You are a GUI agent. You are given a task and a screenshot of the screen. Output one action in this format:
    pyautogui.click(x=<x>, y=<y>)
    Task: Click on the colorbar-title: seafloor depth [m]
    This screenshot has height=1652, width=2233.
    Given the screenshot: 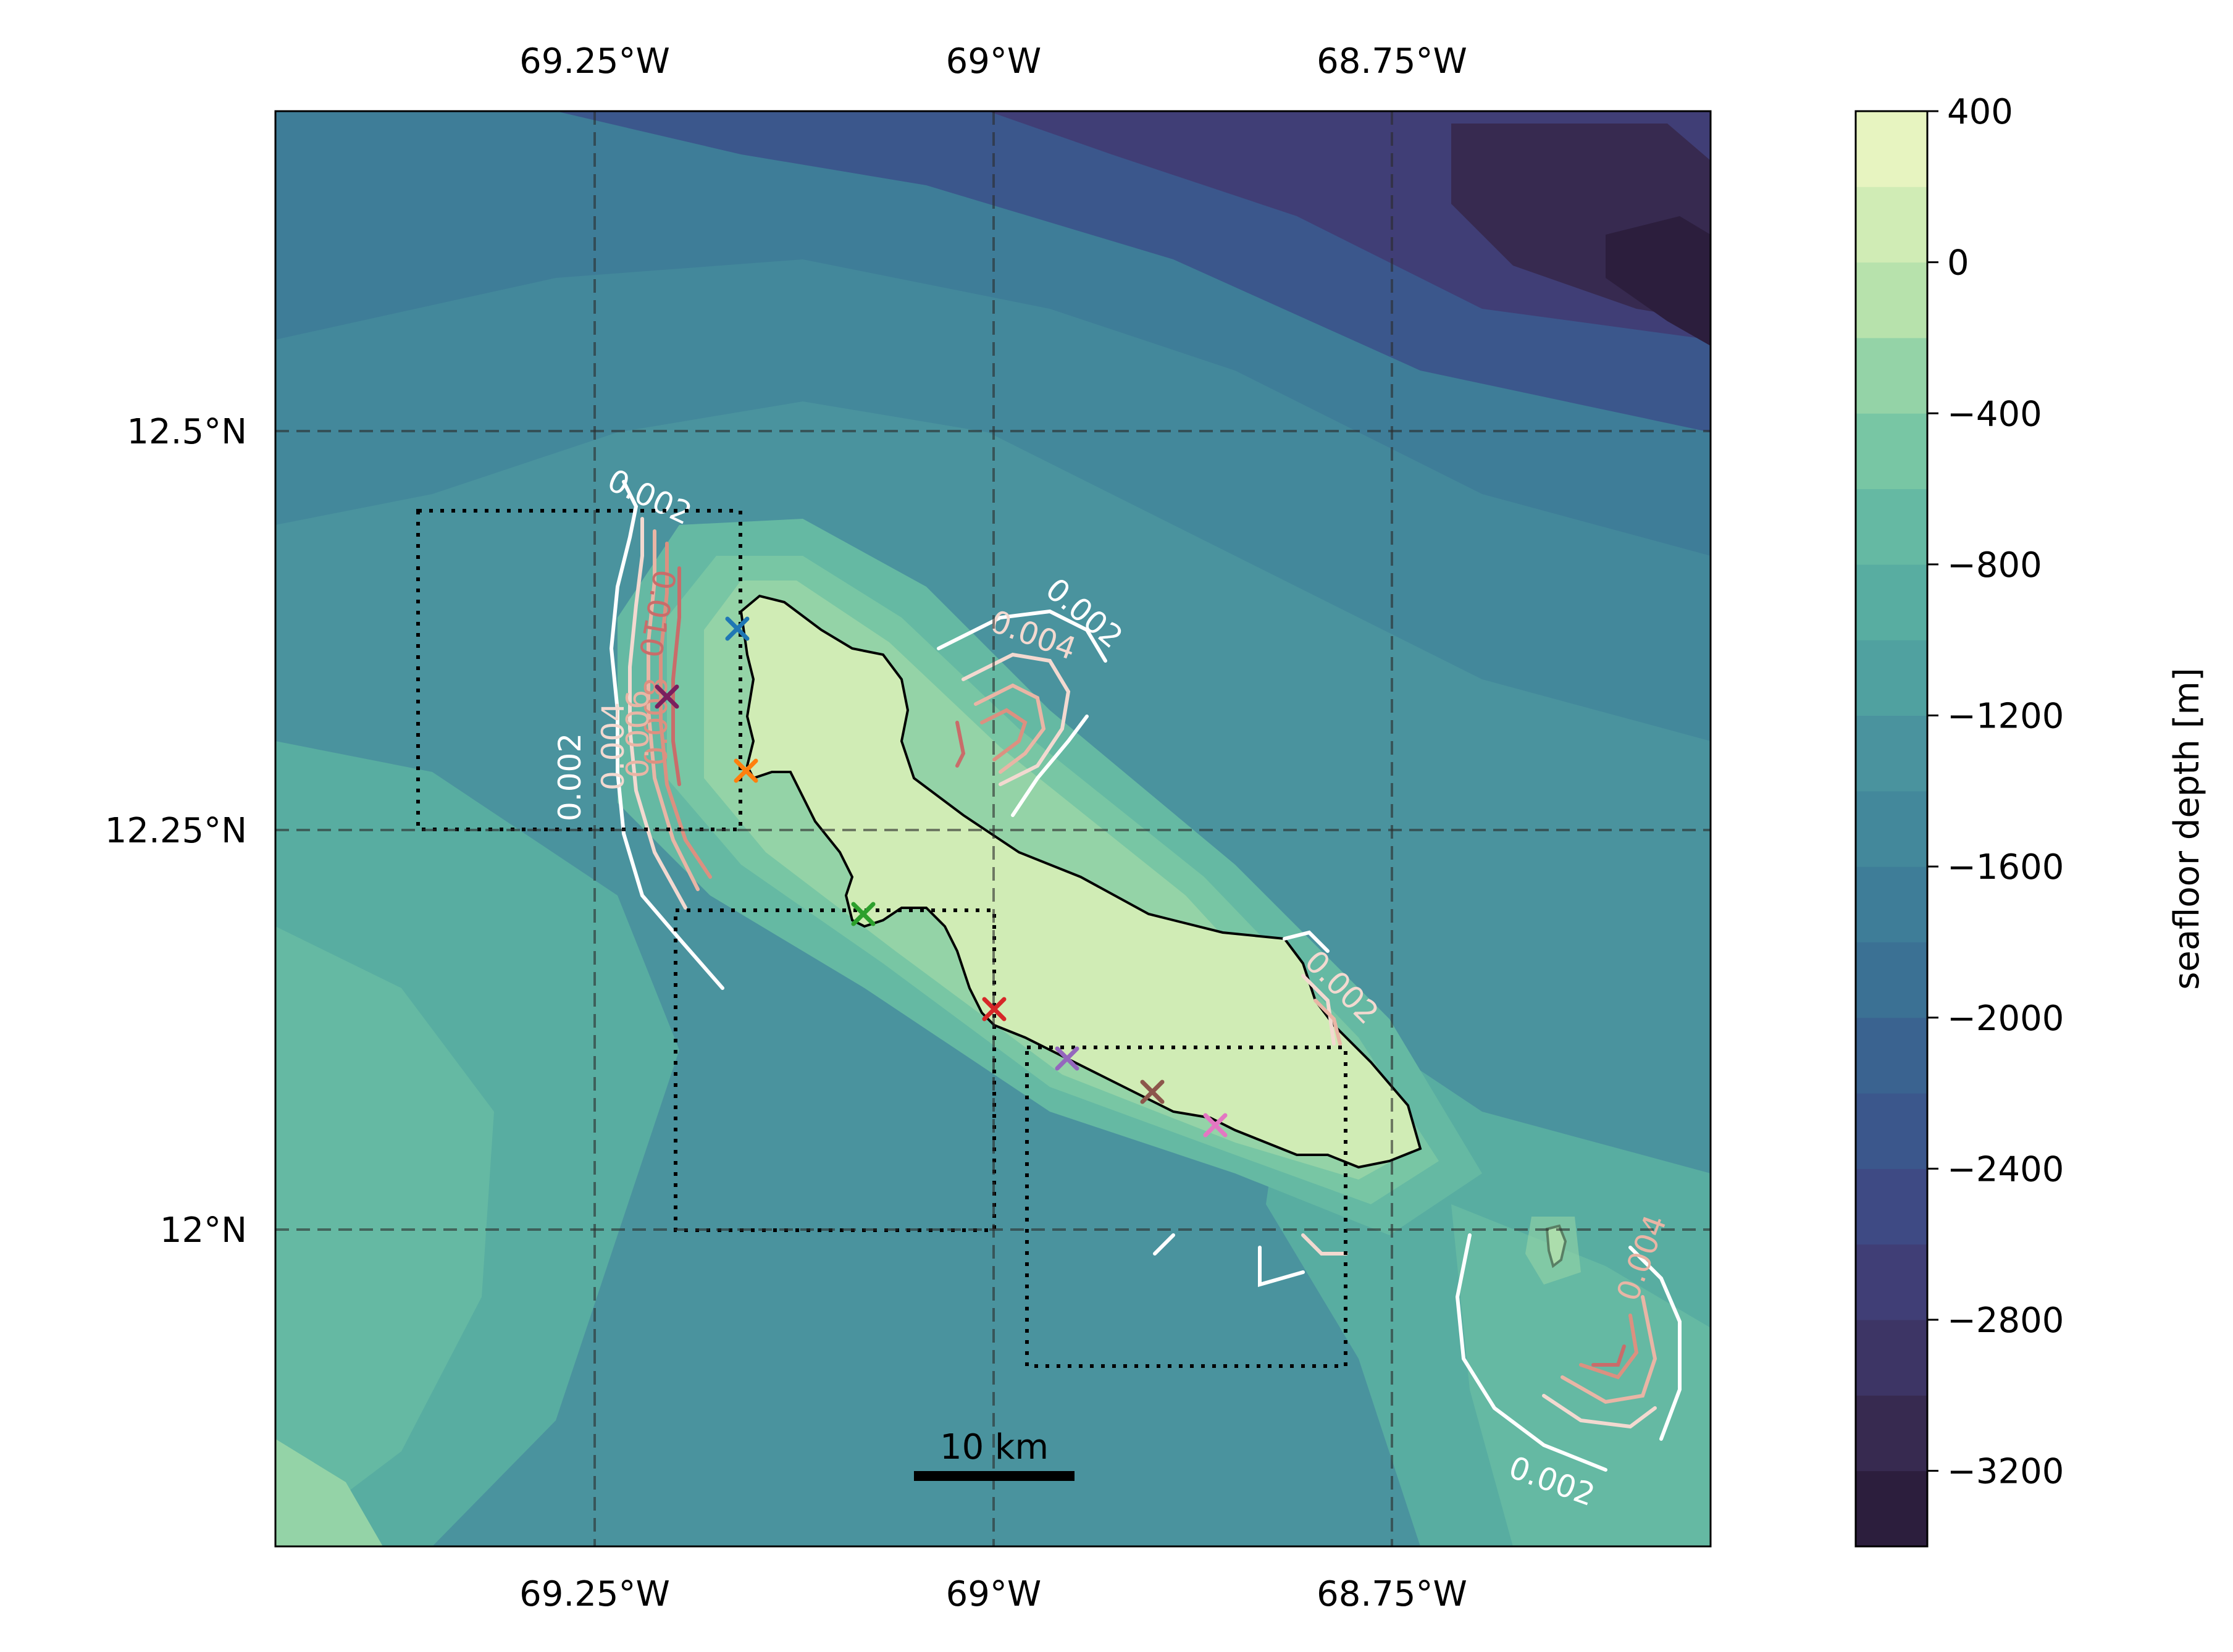 What is the action you would take?
    pyautogui.click(x=2187, y=829)
    